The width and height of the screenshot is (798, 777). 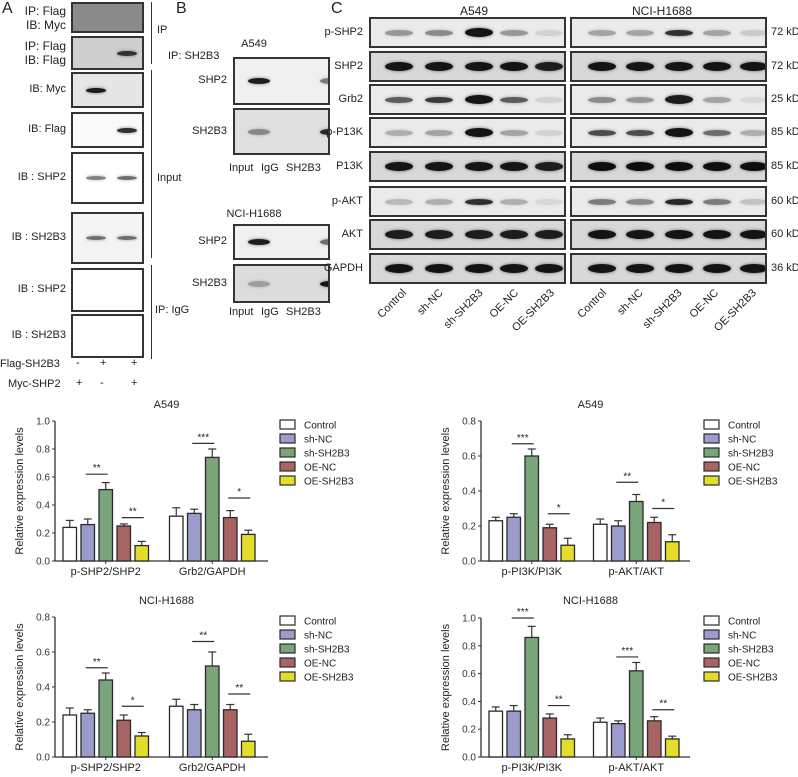 I want to click on kda-label: 72 kDa, so click(x=784, y=32).